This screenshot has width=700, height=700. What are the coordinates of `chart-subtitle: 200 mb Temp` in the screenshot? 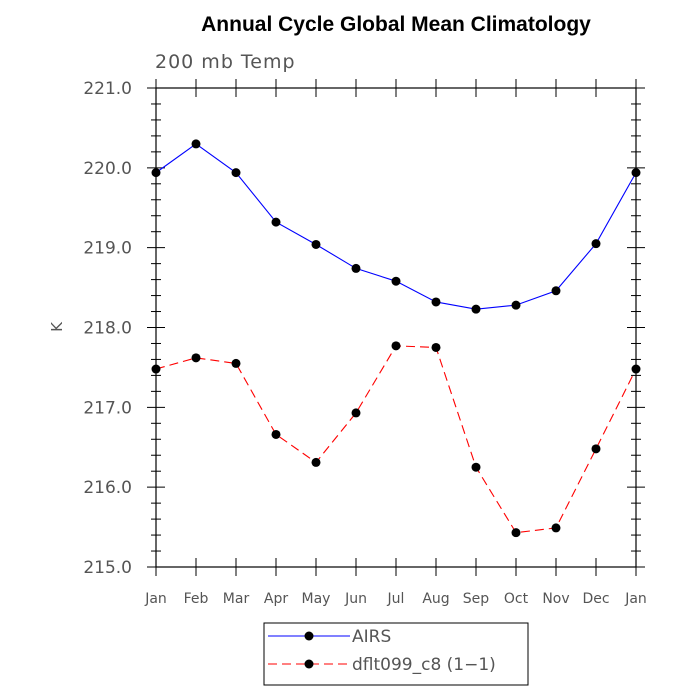 It's located at (225, 62).